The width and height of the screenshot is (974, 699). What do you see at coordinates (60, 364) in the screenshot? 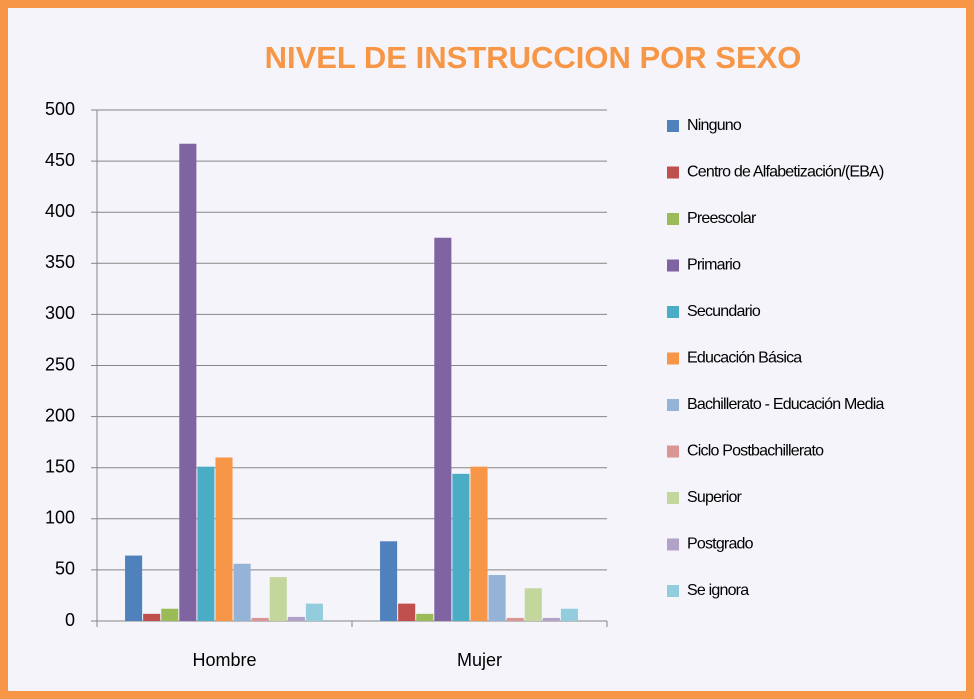
I see `y-tick-label: 250` at bounding box center [60, 364].